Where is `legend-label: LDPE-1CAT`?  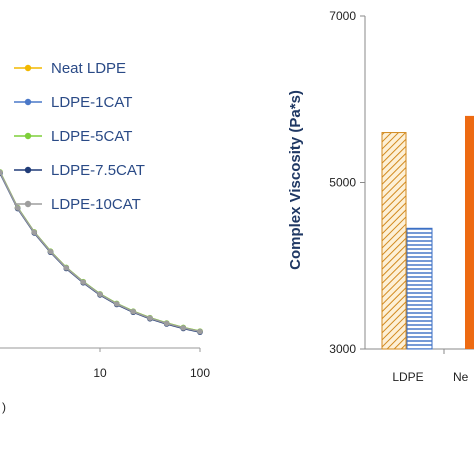 legend-label: LDPE-1CAT is located at coordinates (91, 102).